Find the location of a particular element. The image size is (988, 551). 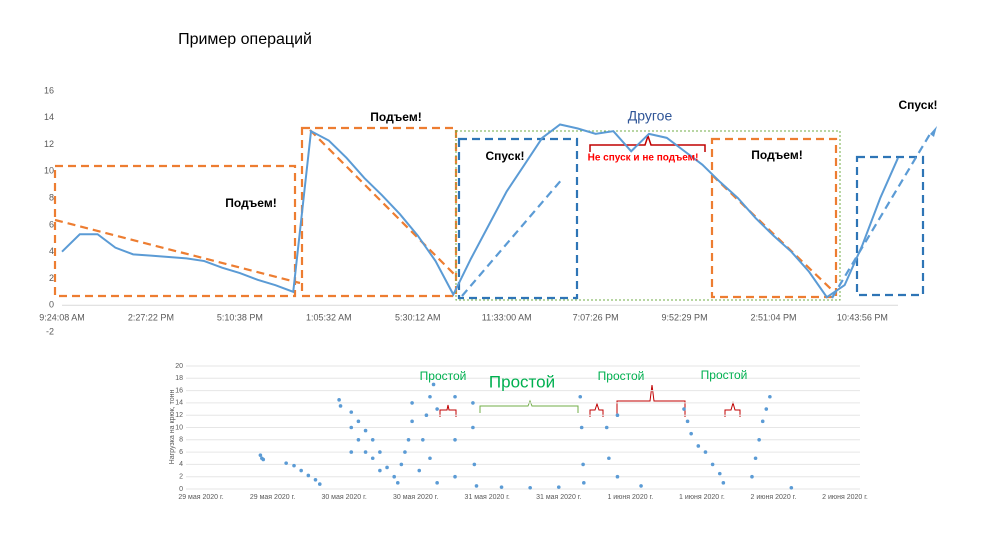

x-tick-label: 5:30:12 AM is located at coordinates (418, 317).